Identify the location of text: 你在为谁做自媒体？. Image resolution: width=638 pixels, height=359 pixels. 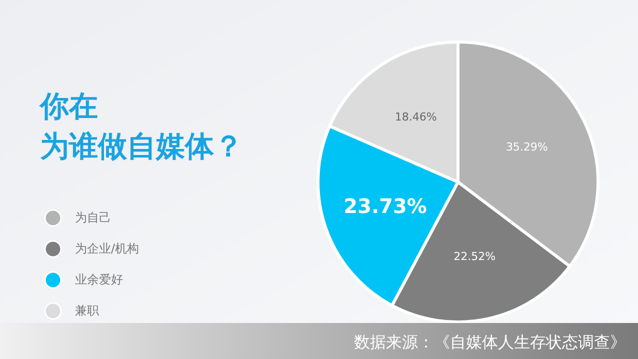
(140, 126).